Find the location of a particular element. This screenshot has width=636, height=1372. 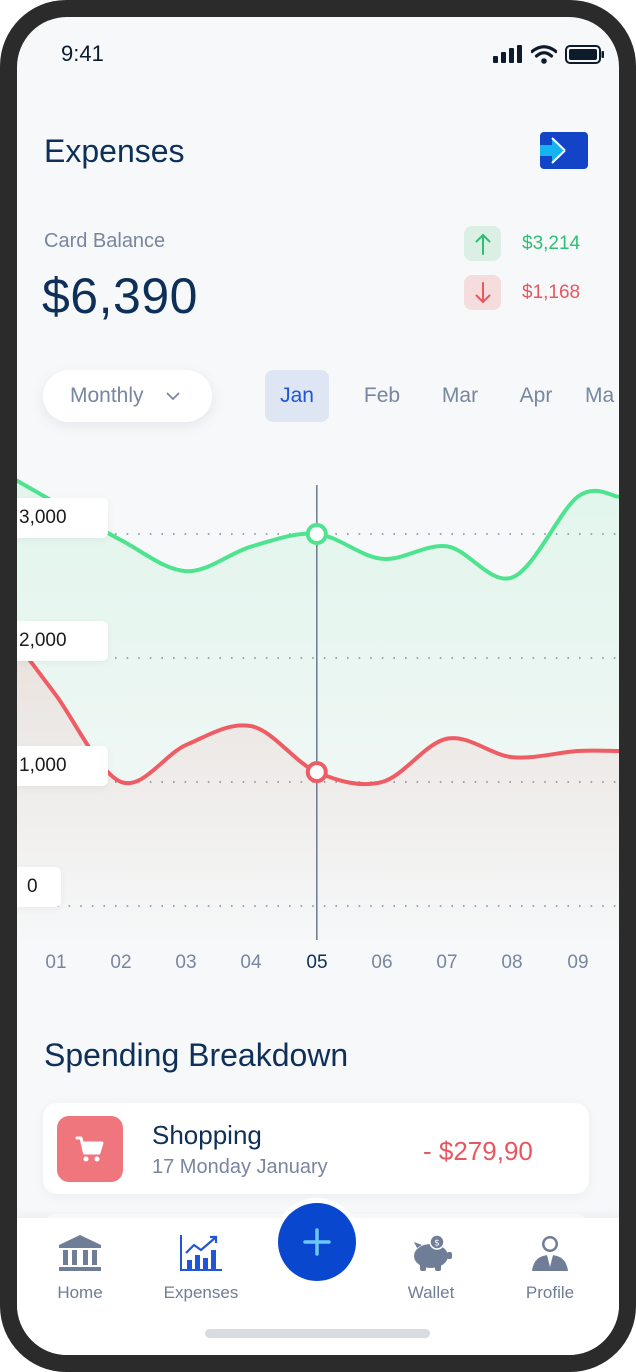

month-tab-mar: Mar is located at coordinates (460, 395).